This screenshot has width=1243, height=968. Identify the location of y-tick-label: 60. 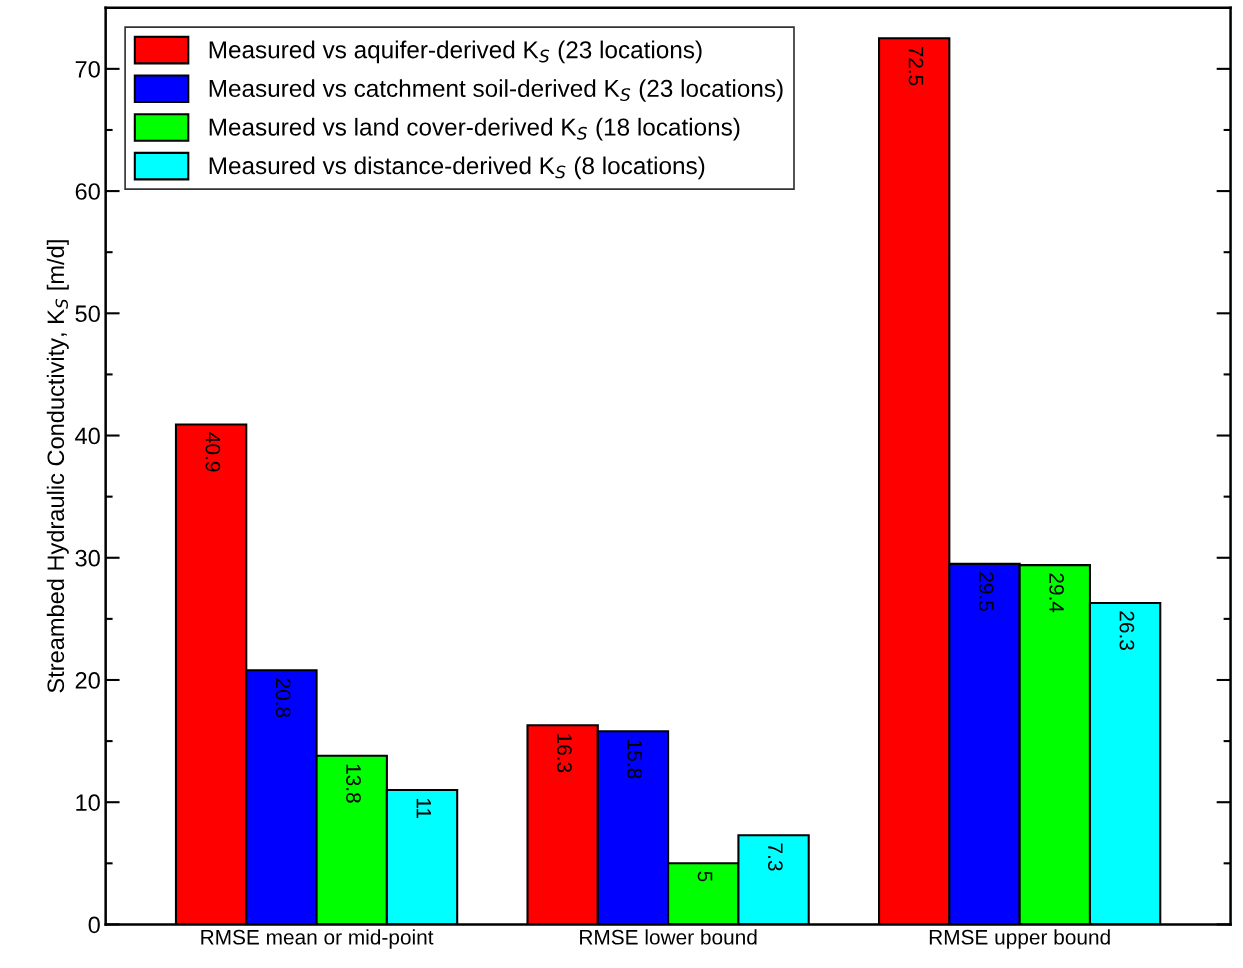
(87, 191).